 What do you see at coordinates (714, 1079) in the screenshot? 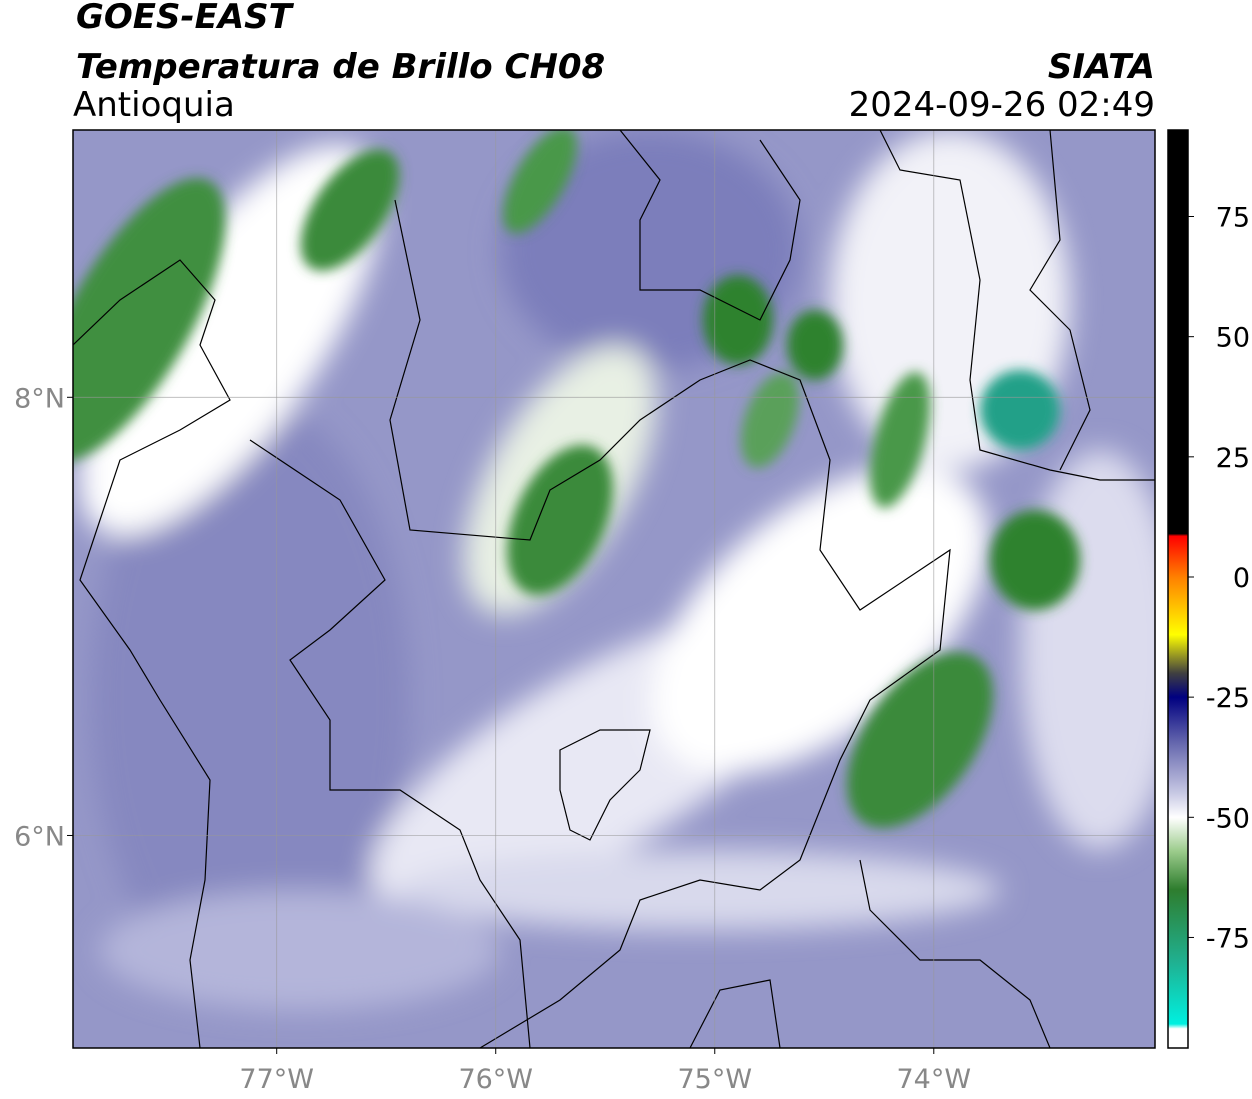
I see `x-tick-label: 75°W` at bounding box center [714, 1079].